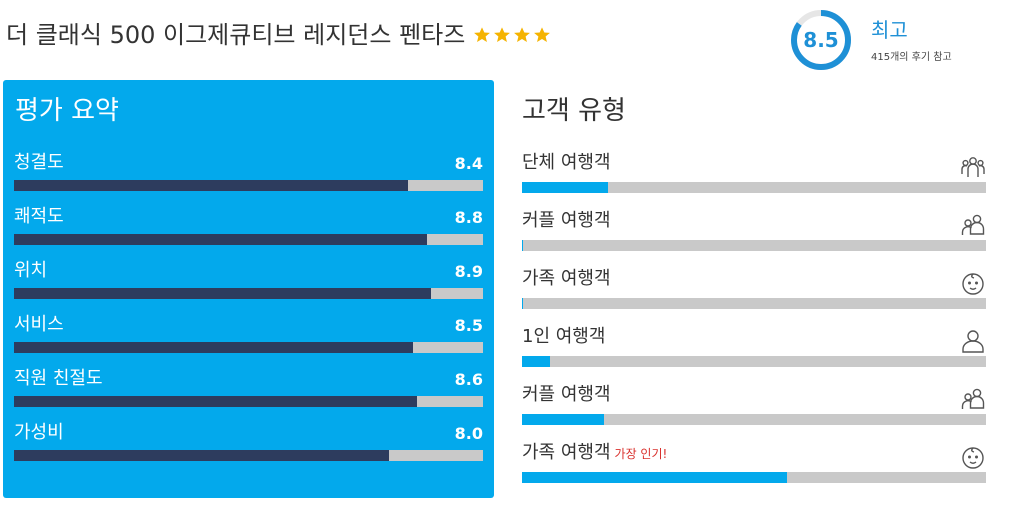 This screenshot has width=1012, height=507. I want to click on traveler-row-family-2: 가족 여행객 가장 인기!, so click(754, 464).